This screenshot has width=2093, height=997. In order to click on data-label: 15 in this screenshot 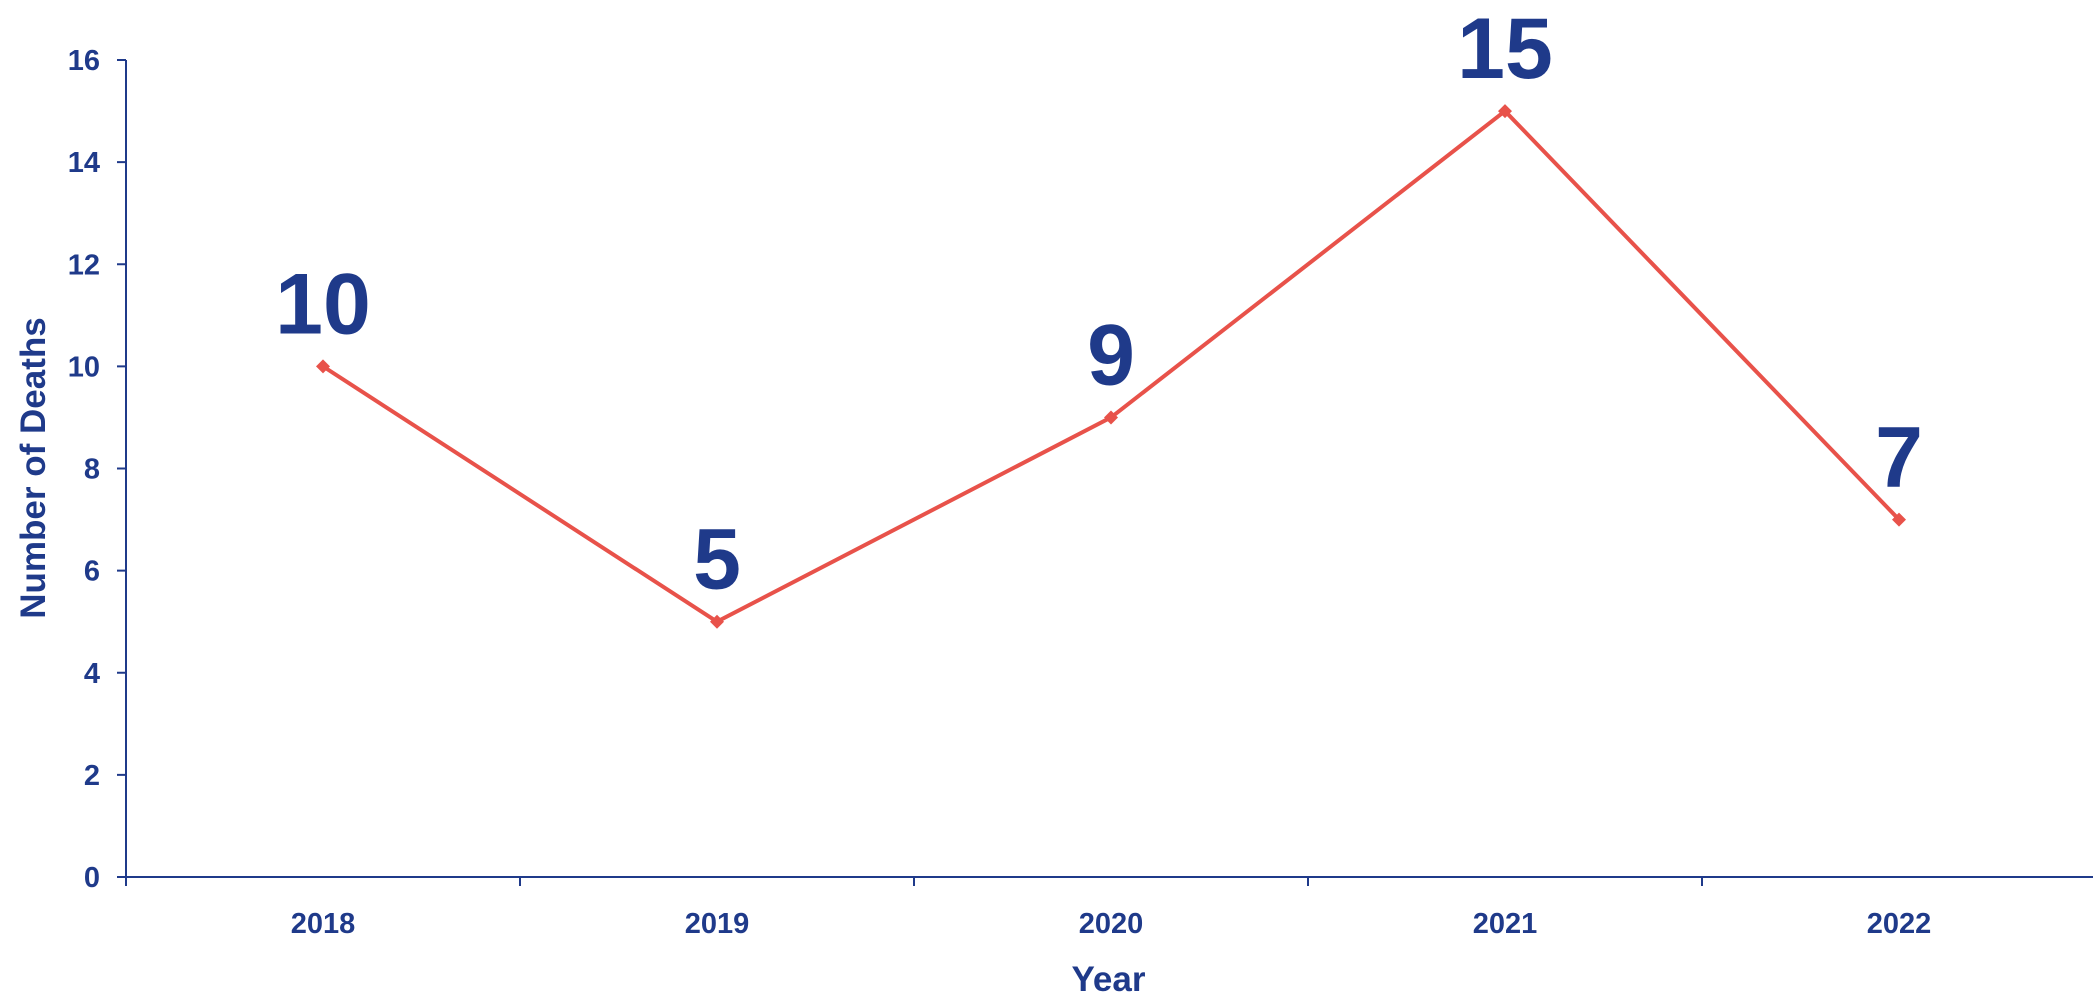, I will do `click(1505, 49)`.